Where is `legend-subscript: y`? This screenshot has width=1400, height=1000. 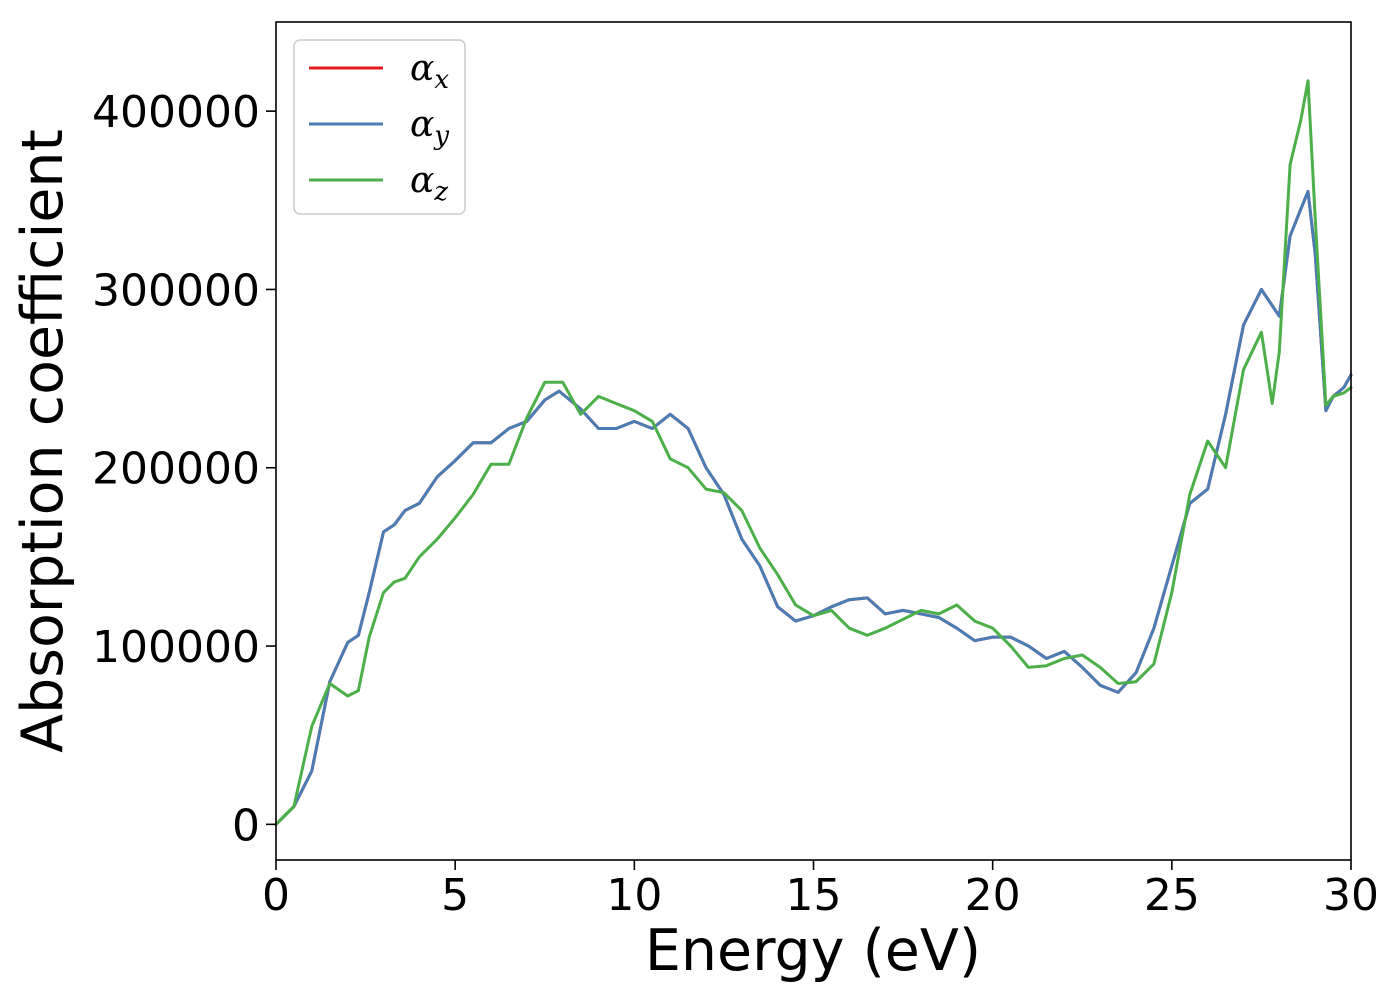 legend-subscript: y is located at coordinates (441, 136).